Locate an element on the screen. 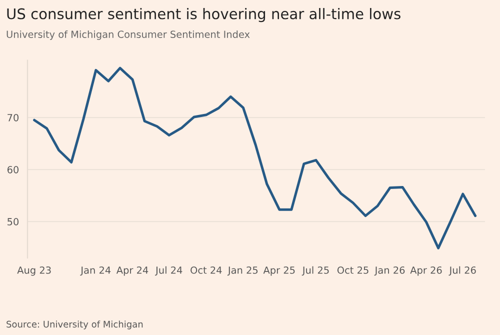 Image resolution: width=500 pixels, height=335 pixels. x-tick-label: Jan 24 is located at coordinates (95, 271).